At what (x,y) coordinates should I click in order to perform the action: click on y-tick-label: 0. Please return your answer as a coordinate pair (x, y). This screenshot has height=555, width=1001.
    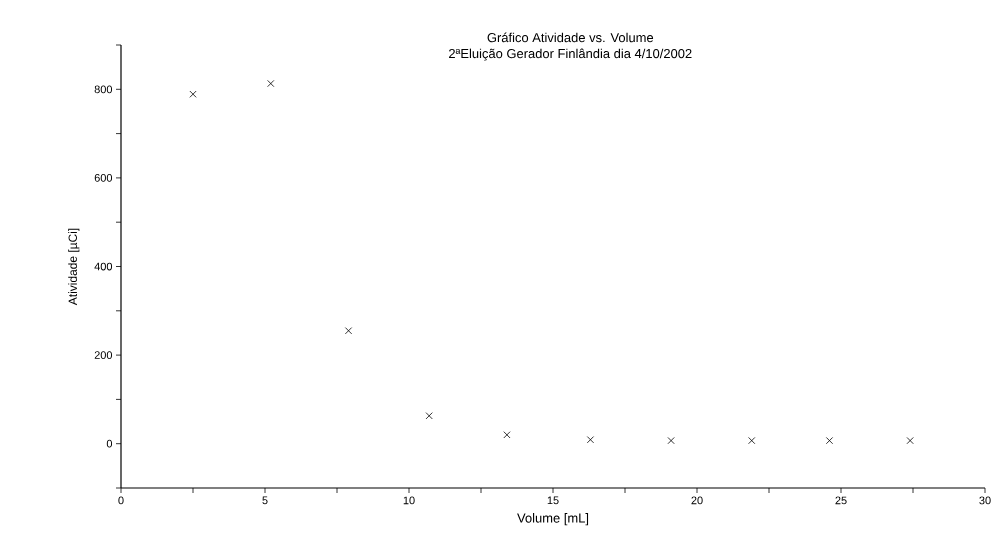
    Looking at the image, I should click on (109, 443).